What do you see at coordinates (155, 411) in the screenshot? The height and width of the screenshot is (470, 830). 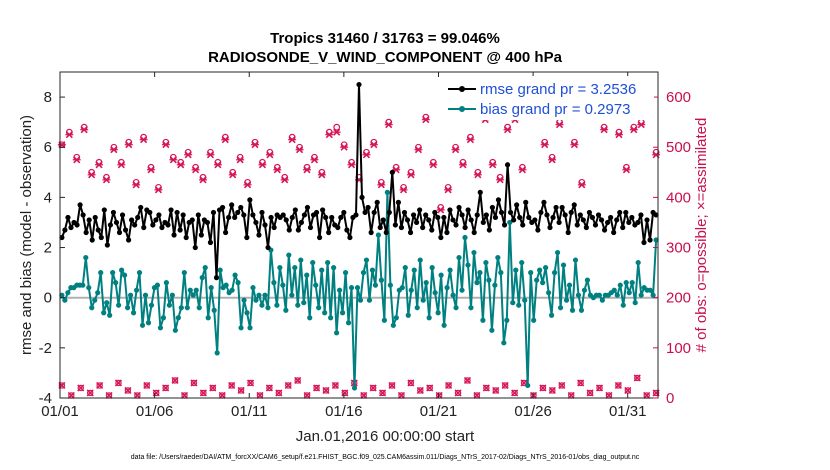 I see `x-tick-label: 01/06` at bounding box center [155, 411].